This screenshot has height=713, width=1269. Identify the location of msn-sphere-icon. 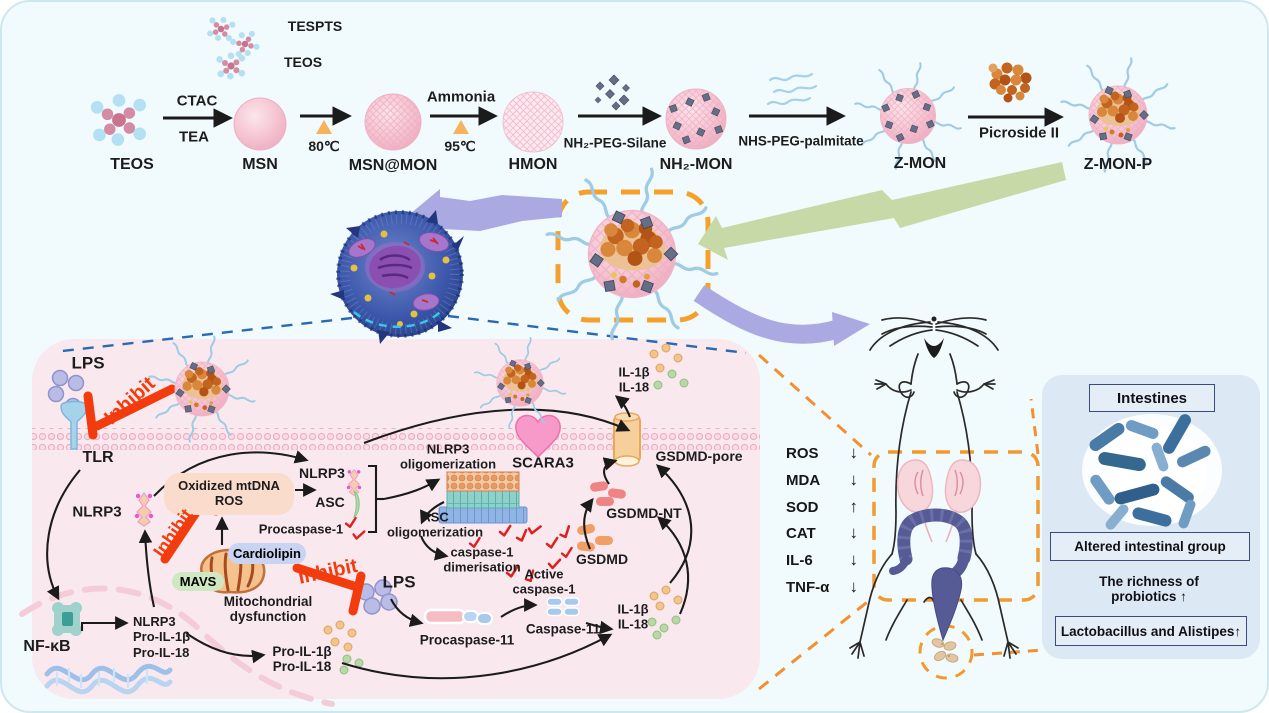
(260, 124).